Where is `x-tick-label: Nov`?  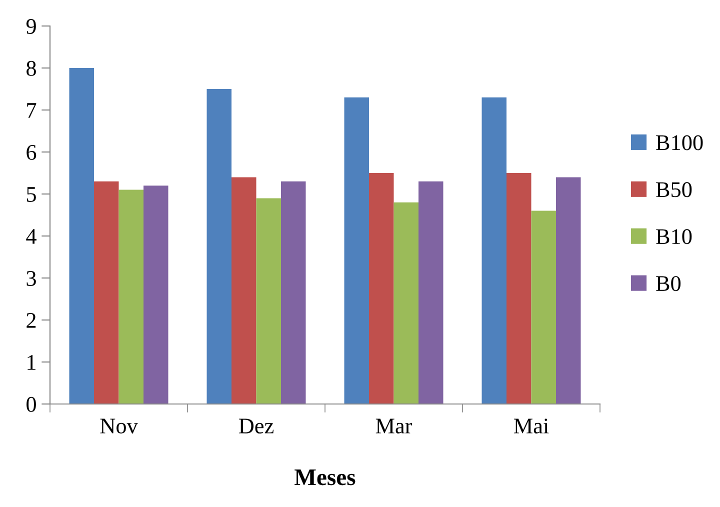
x-tick-label: Nov is located at coordinates (119, 426).